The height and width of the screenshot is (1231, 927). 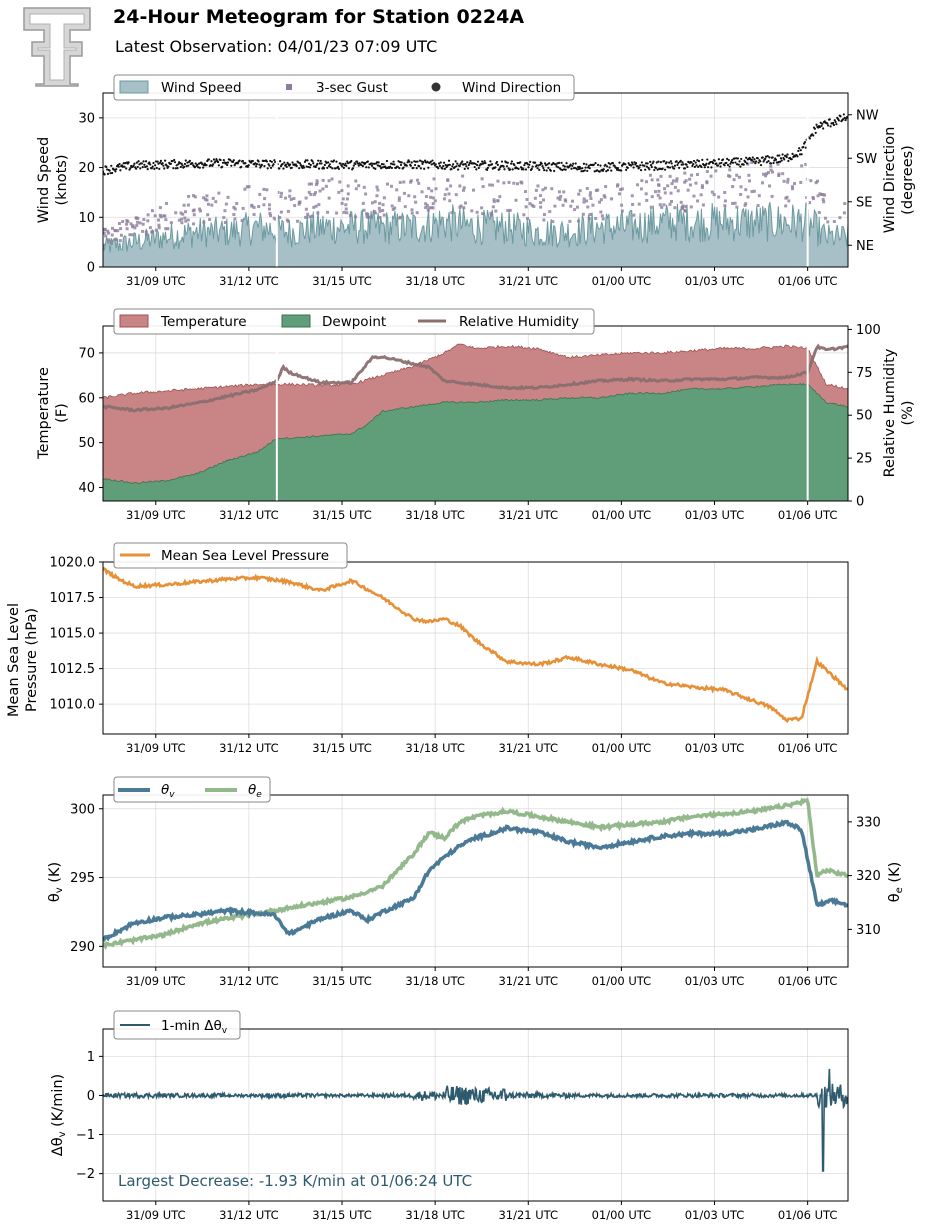 I want to click on temp-xtick-label: 01/00 UTC, so click(x=622, y=515).